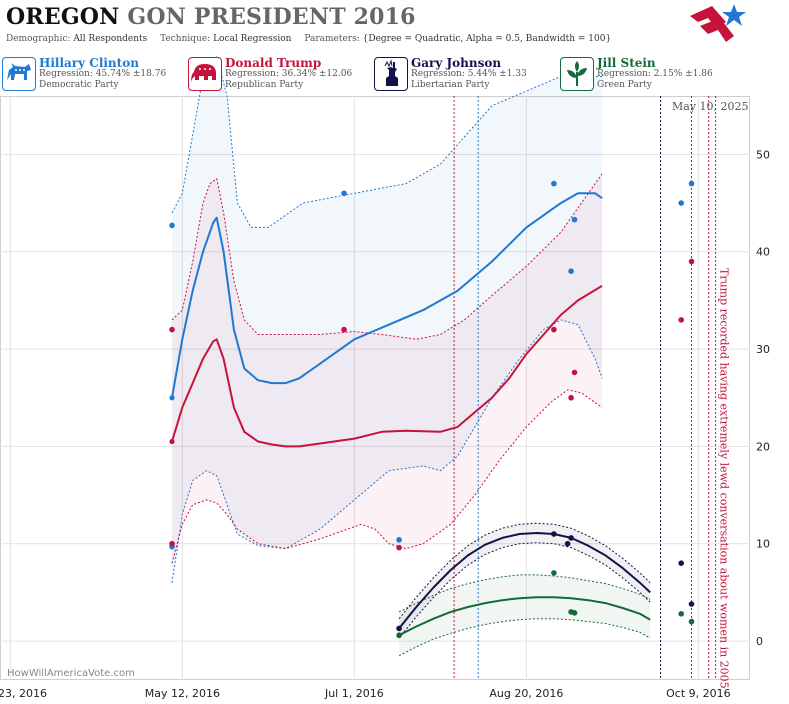 This screenshot has width=789, height=704. What do you see at coordinates (38, 39) in the screenshot?
I see `demographic-label: Demographic:` at bounding box center [38, 39].